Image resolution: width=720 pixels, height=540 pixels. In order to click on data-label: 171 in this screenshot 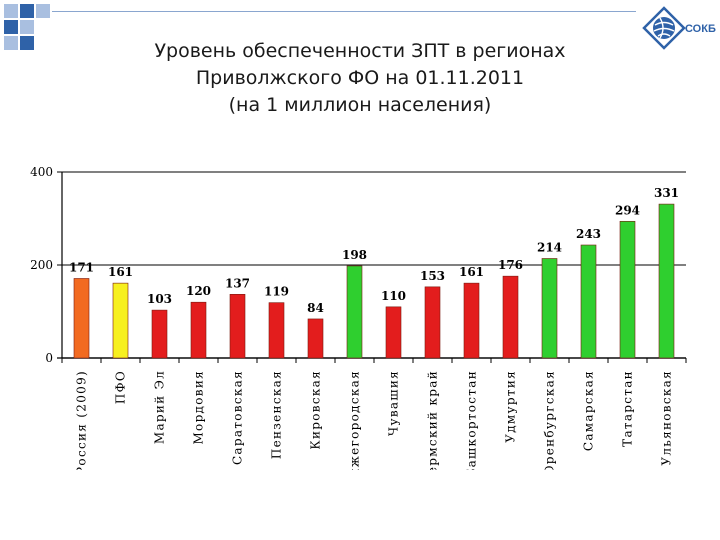, I will do `click(81, 267)`.